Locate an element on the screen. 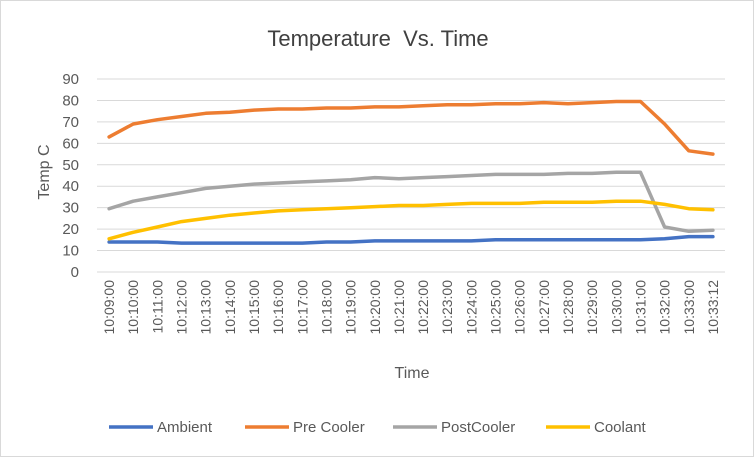 Image resolution: width=754 pixels, height=461 pixels. legend-label: PostCooler is located at coordinates (478, 427).